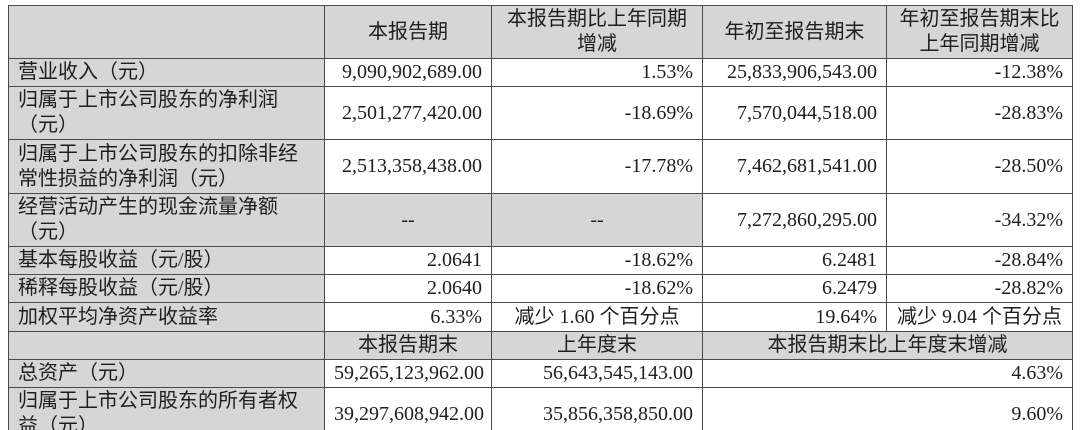 This screenshot has height=430, width=1080. I want to click on row-label-operating-cash-flow: 经营活动产生的现金流量净额（元）, so click(166, 220).